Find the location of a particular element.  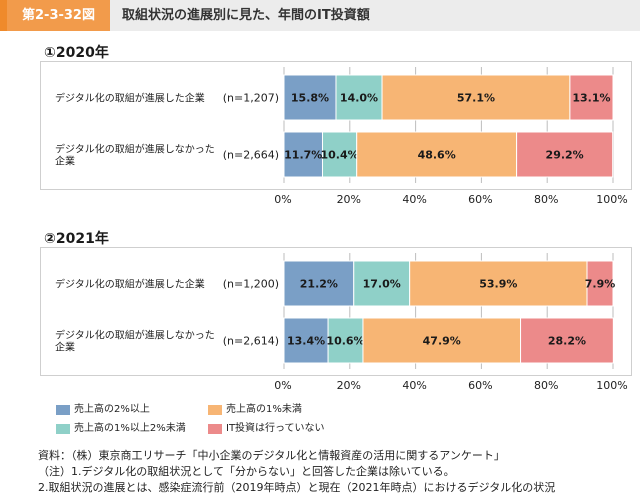

data-label: 29.2% is located at coordinates (565, 155).